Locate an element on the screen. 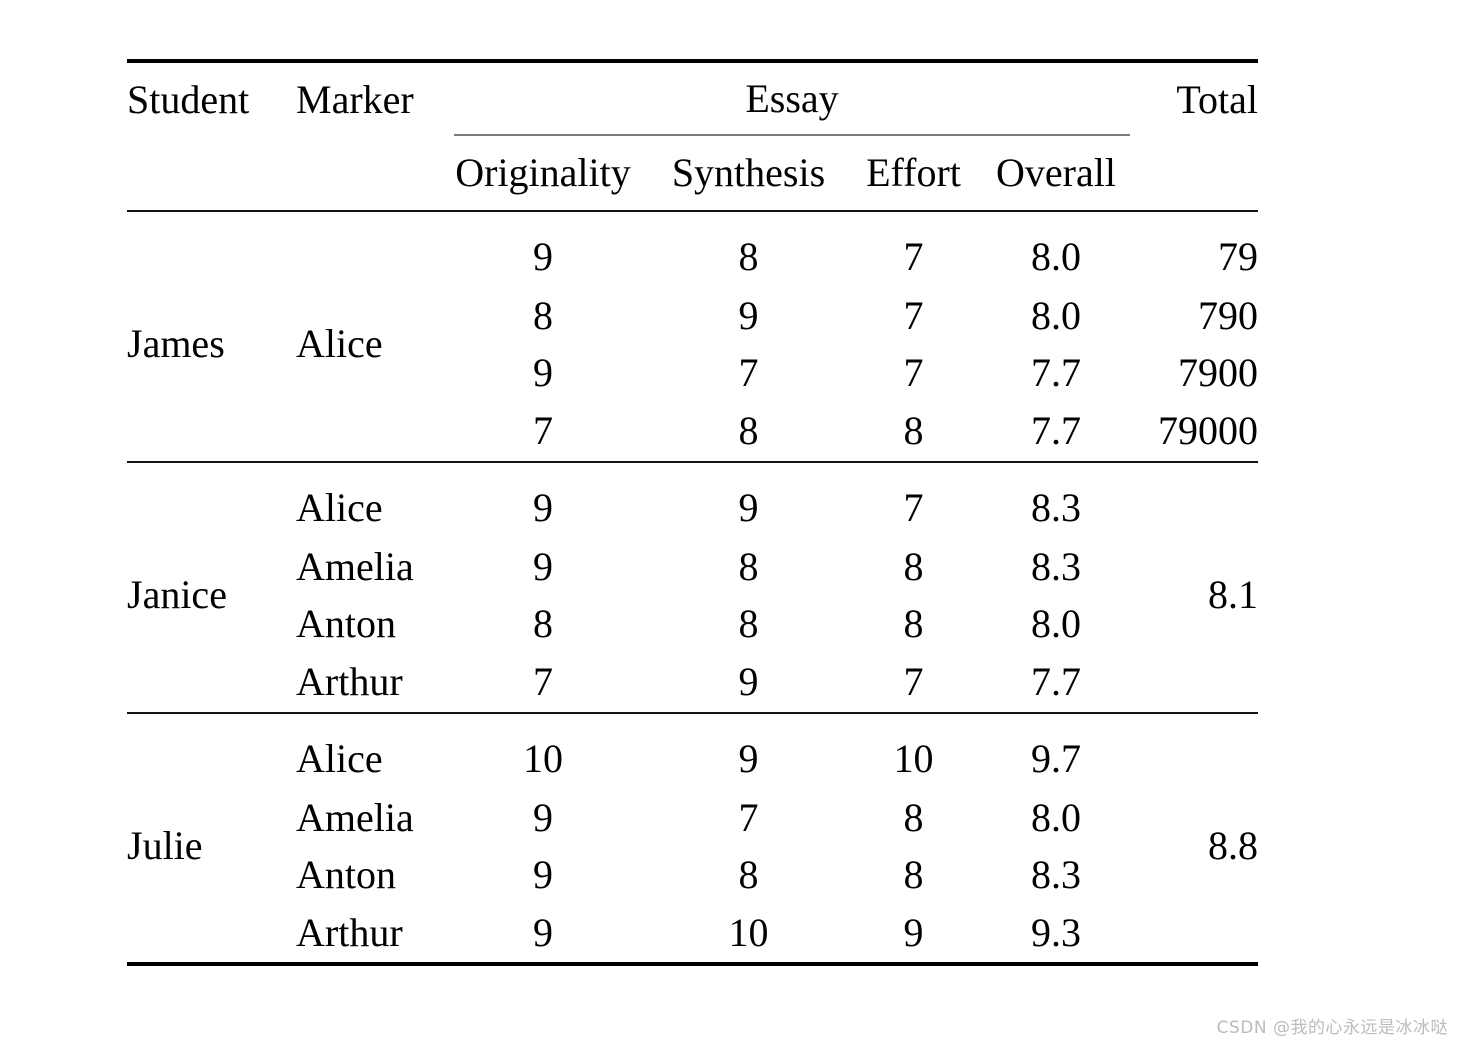  table-row: 7 8 8 7.7 79000 is located at coordinates (692, 431).